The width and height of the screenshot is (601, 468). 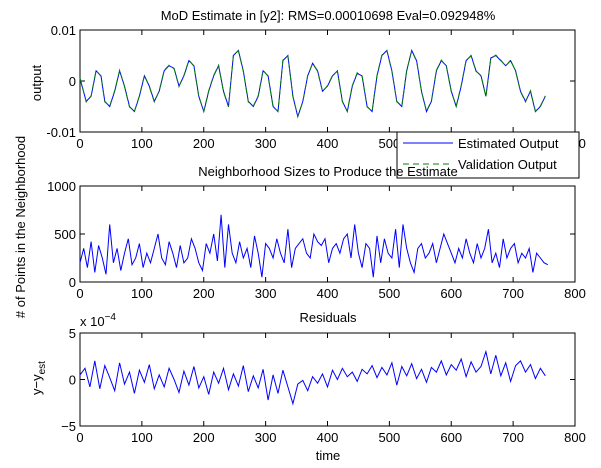 What do you see at coordinates (68, 426) in the screenshot?
I see `ytick-label: −5` at bounding box center [68, 426].